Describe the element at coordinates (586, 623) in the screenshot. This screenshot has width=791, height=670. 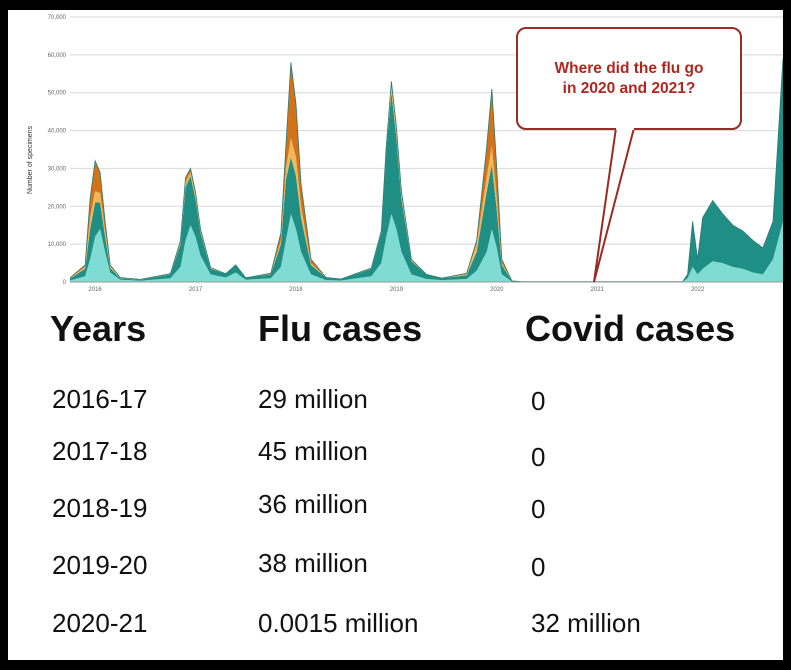
I see `row-5-covid: 32 million` at that location.